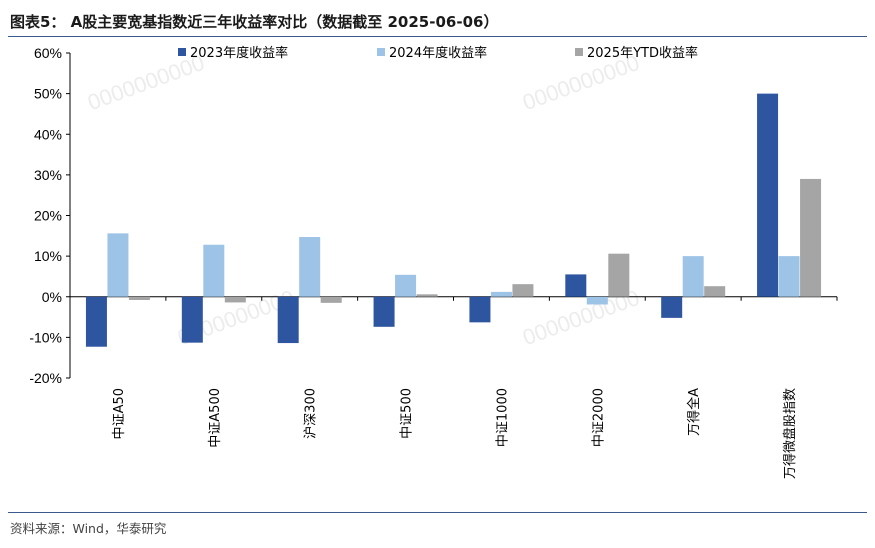 This screenshot has height=548, width=875. What do you see at coordinates (48, 134) in the screenshot?
I see `y-tick-label: 40%` at bounding box center [48, 134].